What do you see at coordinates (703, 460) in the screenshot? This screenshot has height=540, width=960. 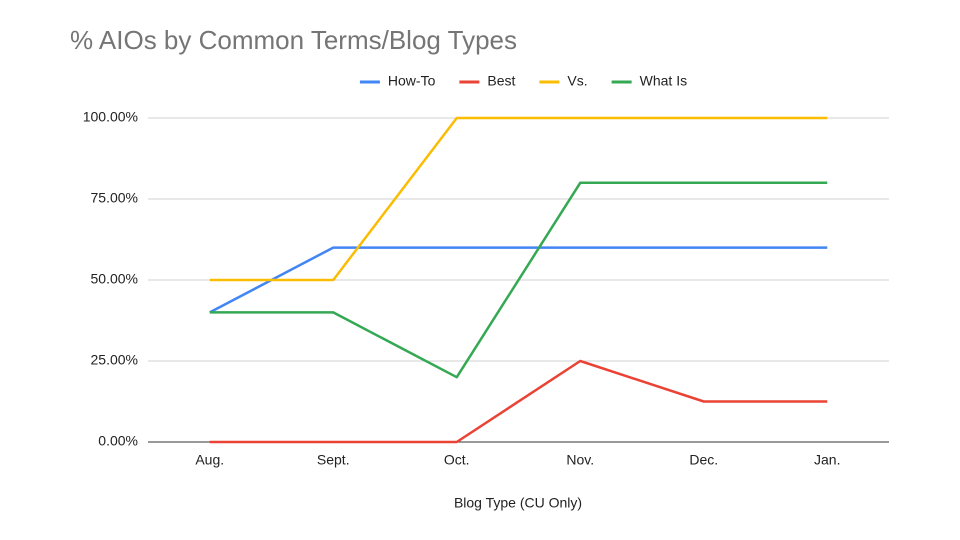 I see `x-tick-label: Dec.` at bounding box center [703, 460].